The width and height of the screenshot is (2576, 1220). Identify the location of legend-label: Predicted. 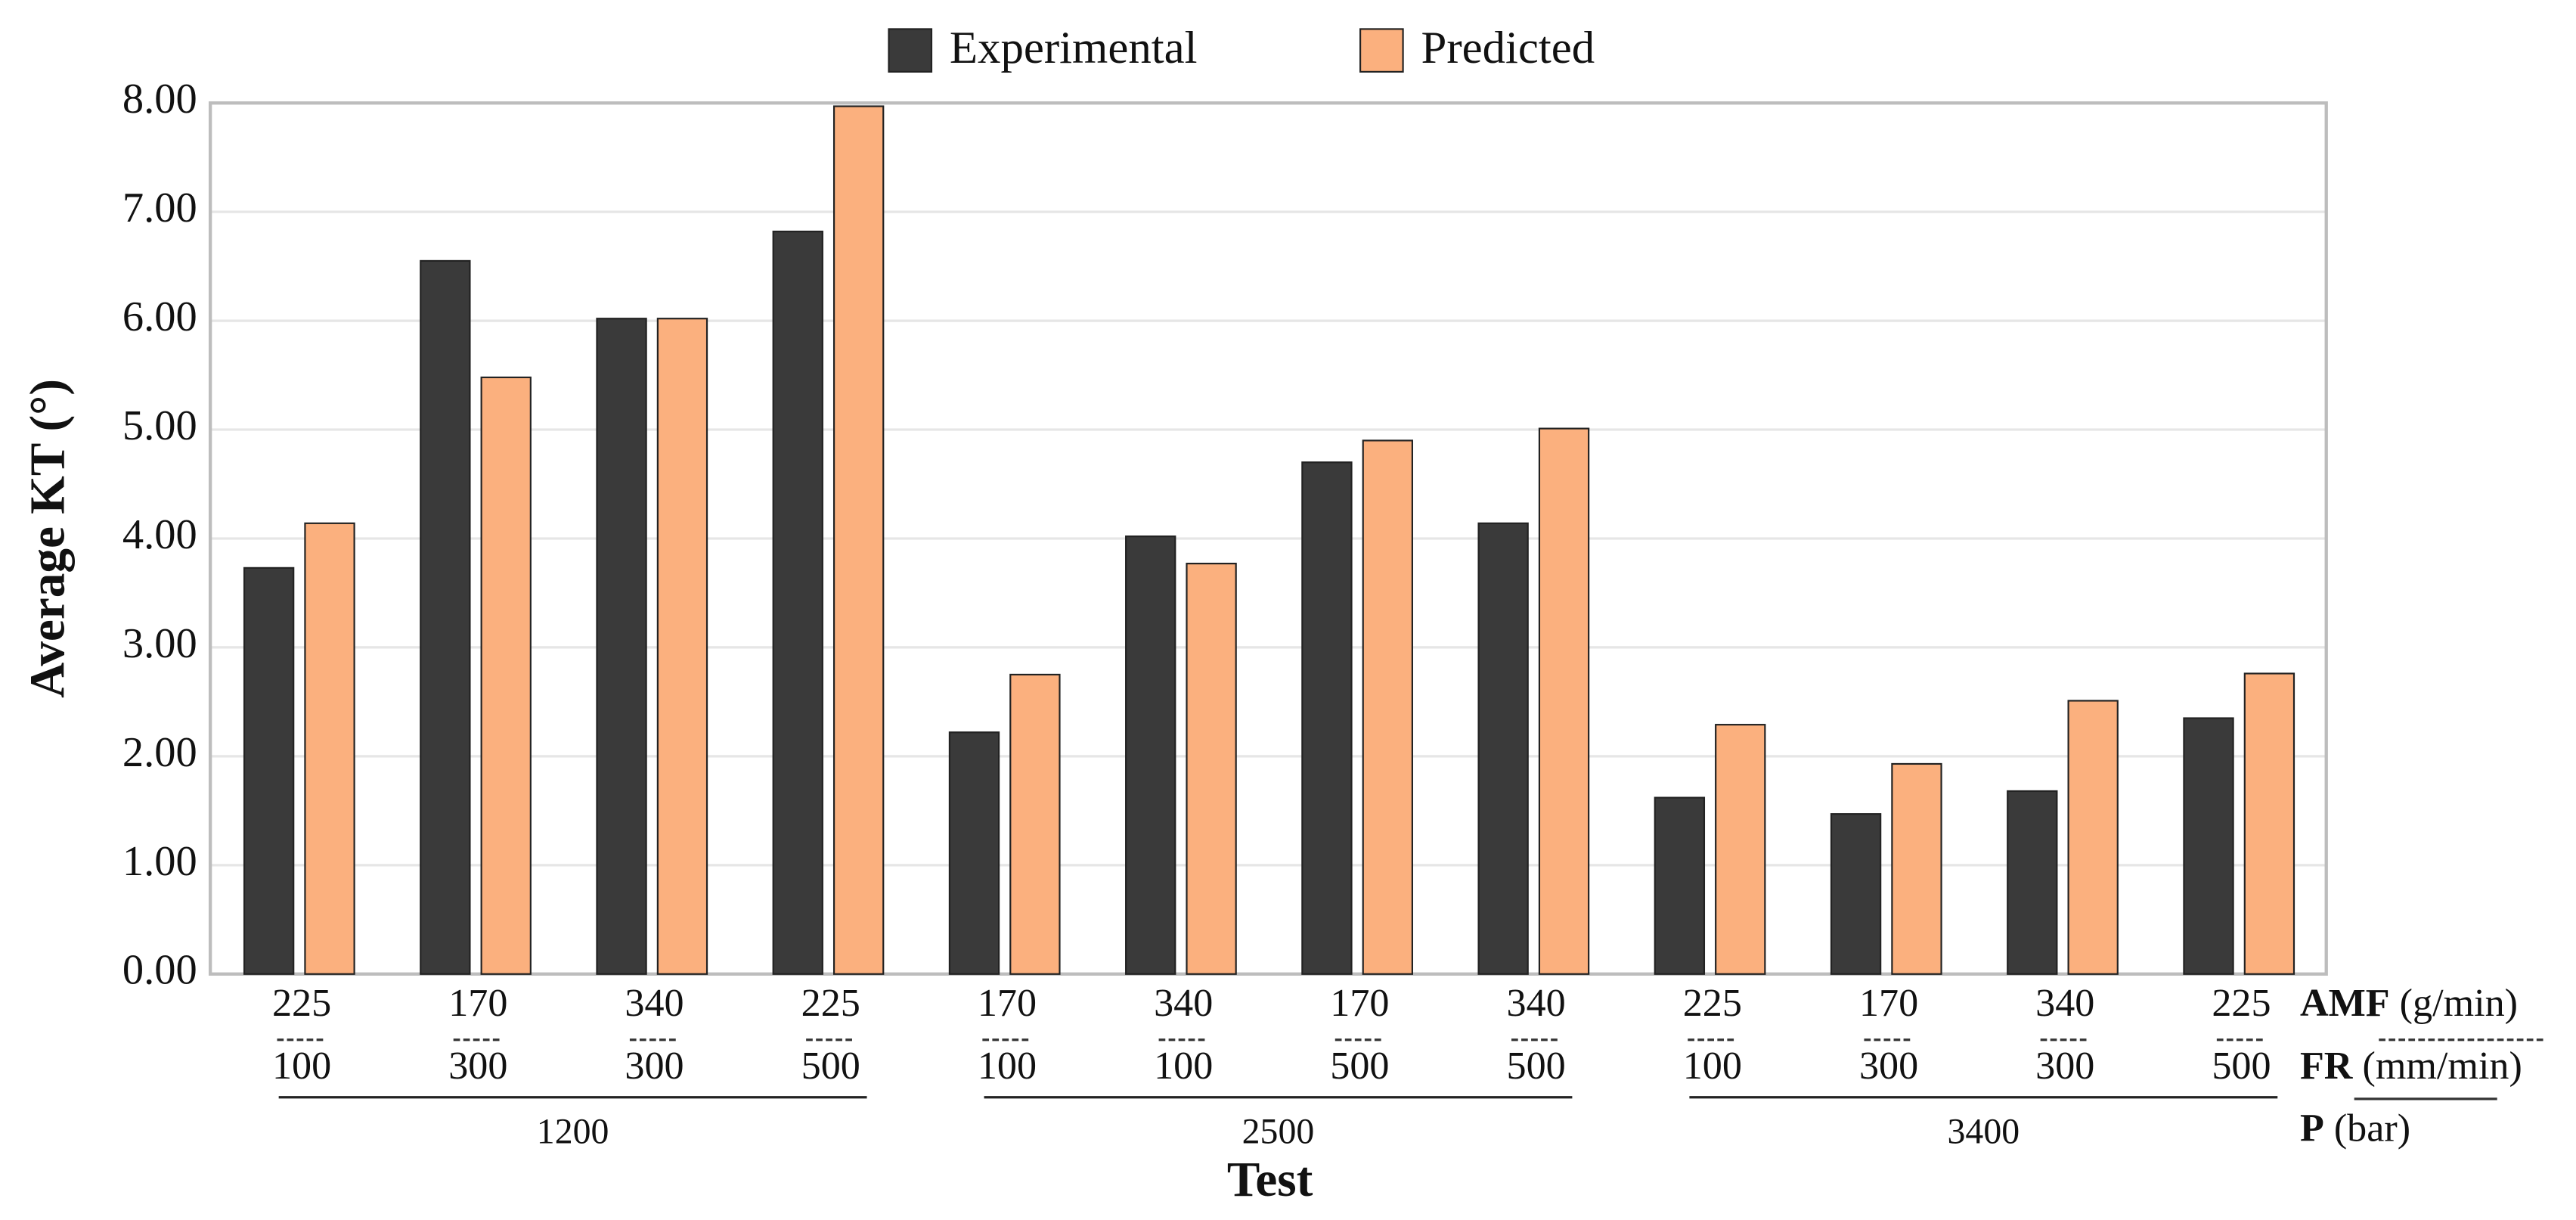
(1508, 48).